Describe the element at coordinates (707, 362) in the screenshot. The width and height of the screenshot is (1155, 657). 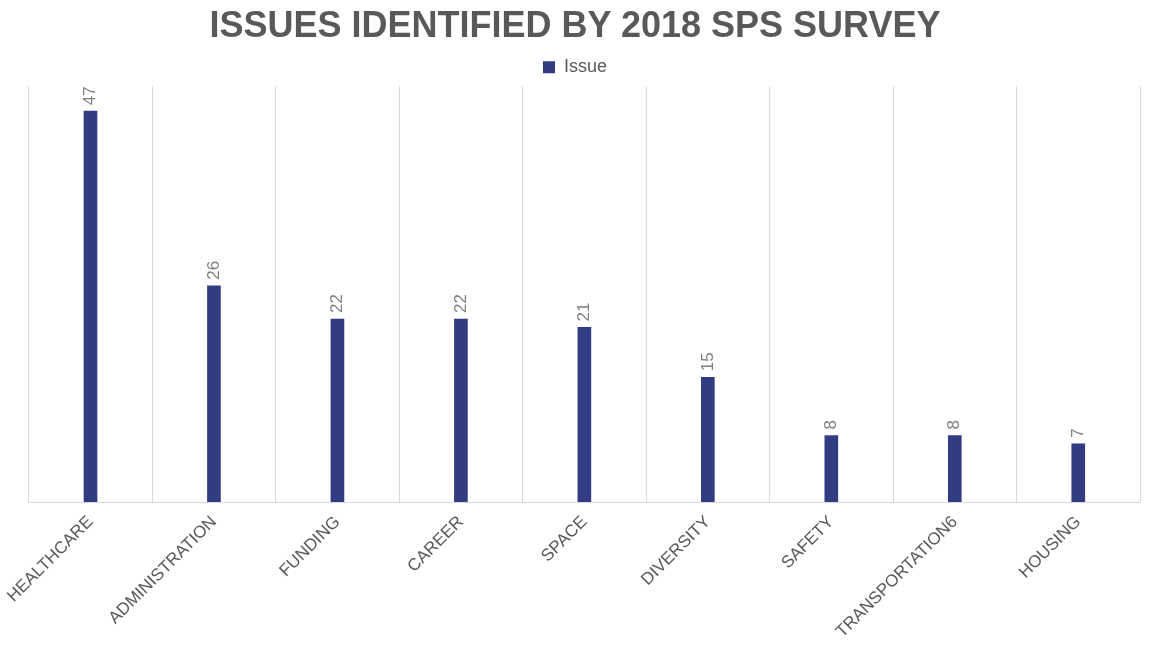
I see `data-label: 15` at that location.